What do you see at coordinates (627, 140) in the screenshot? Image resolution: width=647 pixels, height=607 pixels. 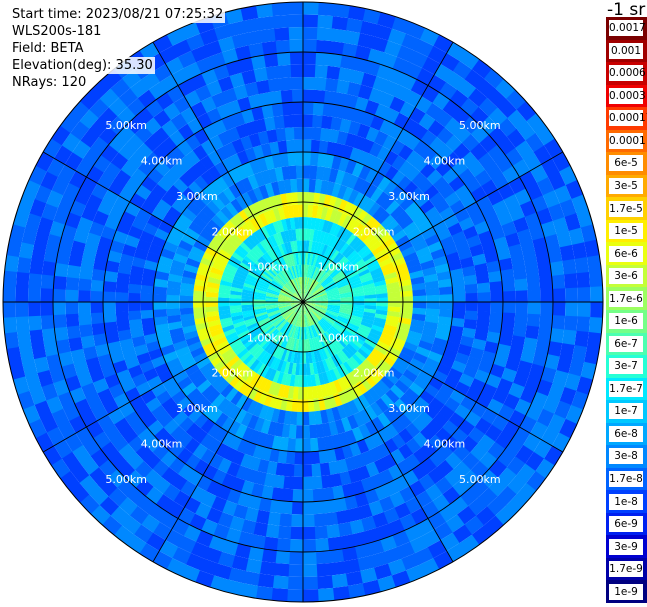 I see `colorbar-label: 0.0001` at bounding box center [627, 140].